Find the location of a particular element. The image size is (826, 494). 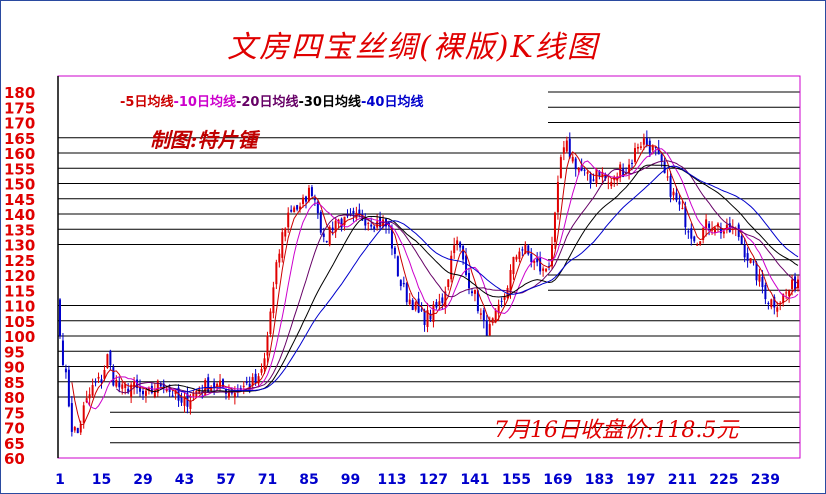

y-tick-label: 170 is located at coordinates (19, 124).